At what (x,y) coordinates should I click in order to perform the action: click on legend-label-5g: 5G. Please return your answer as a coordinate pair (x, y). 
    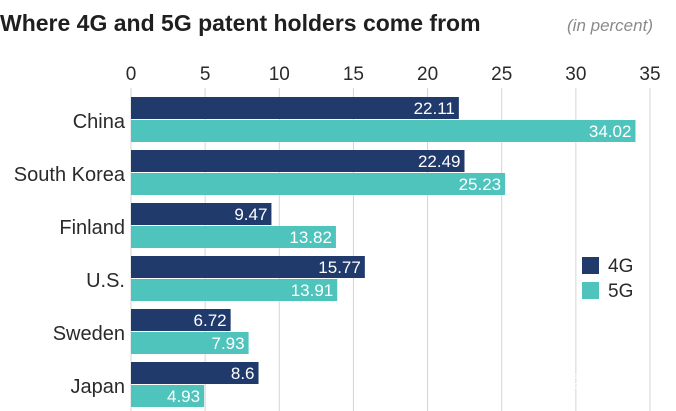
    Looking at the image, I should click on (620, 291).